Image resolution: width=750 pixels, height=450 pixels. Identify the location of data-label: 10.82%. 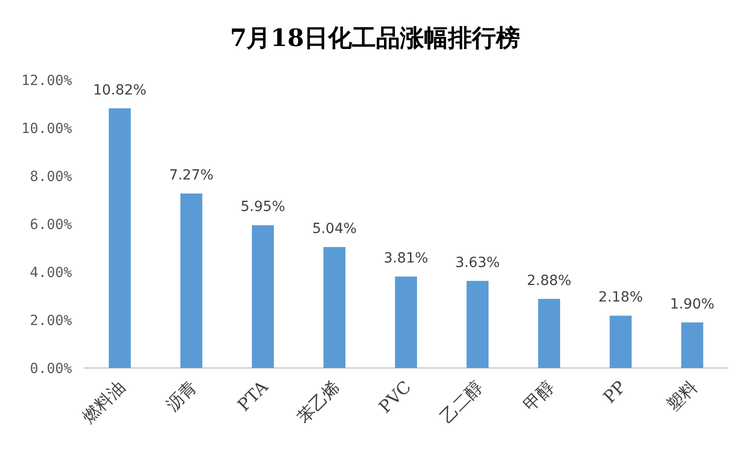
(119, 90).